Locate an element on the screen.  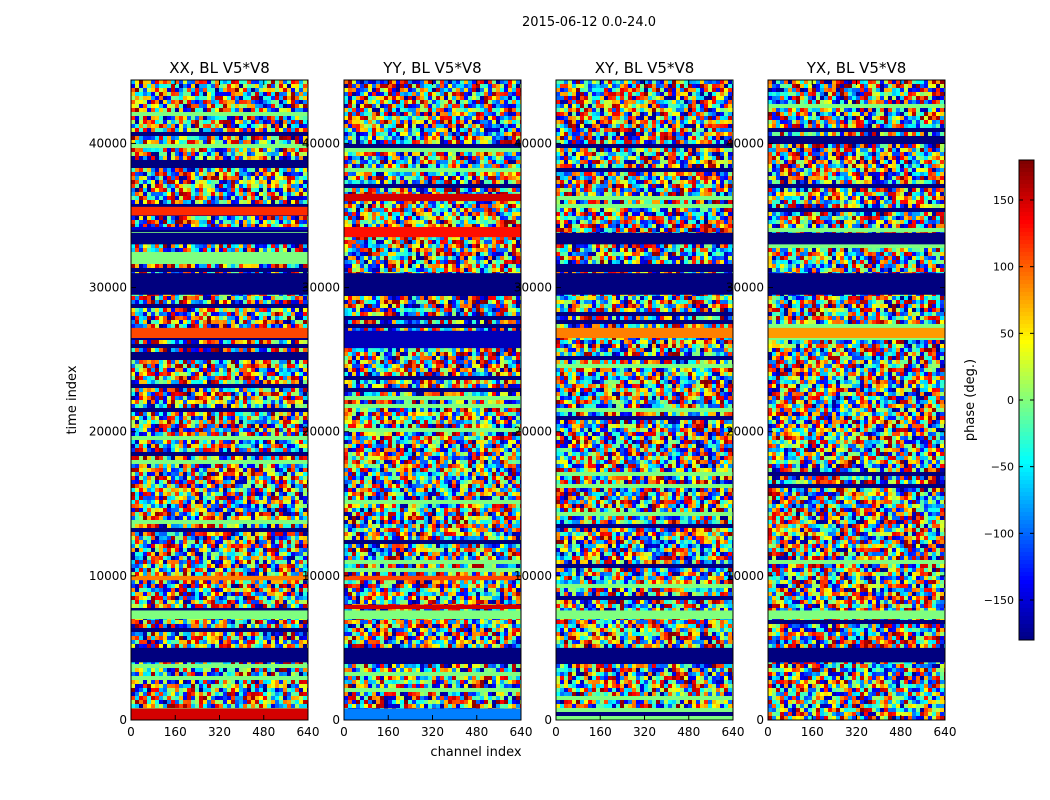
colorbar: 150 100 50 0 −50 −100 −150 is located at coordinates (1009, 400).